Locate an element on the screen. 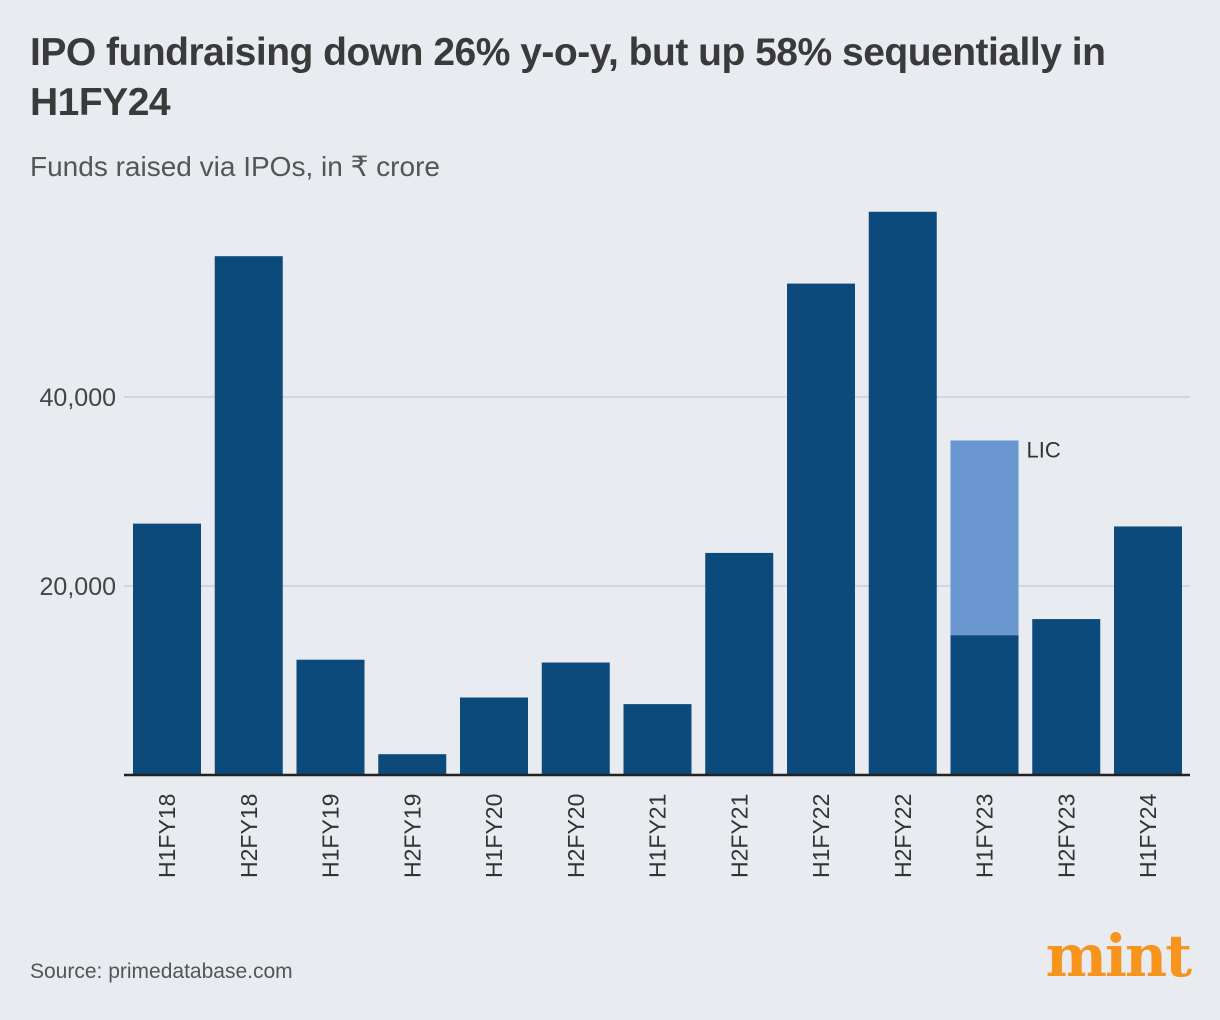 The height and width of the screenshot is (1020, 1220). chart-subtitle: Funds raised via IPOs, in ₹ crore is located at coordinates (235, 166).